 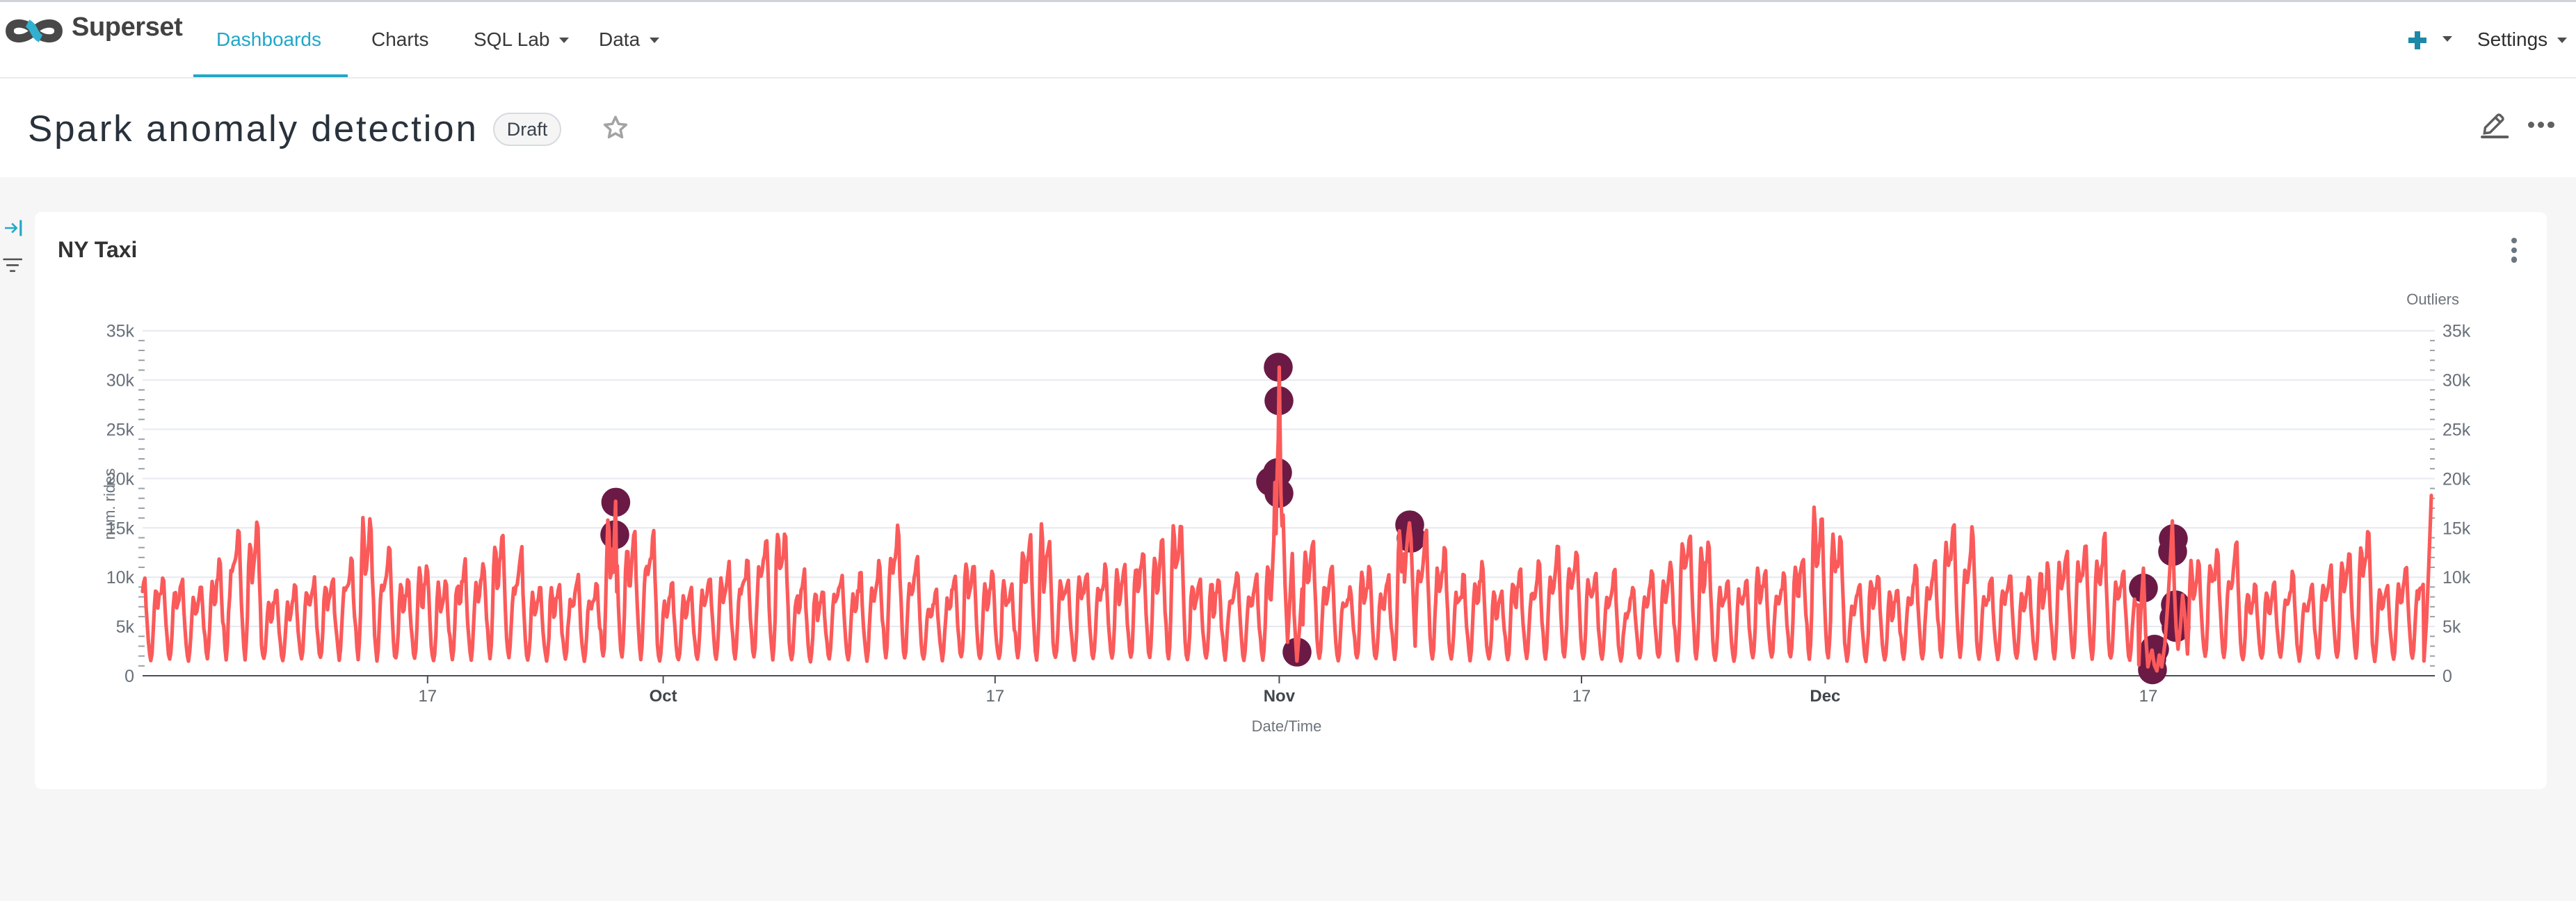 What do you see at coordinates (2432, 299) in the screenshot?
I see `svg-text: Outliers` at bounding box center [2432, 299].